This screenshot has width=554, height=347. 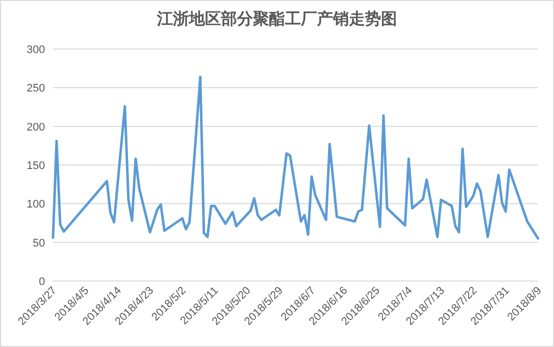 I want to click on y-tick-label: 300, so click(x=35, y=50).